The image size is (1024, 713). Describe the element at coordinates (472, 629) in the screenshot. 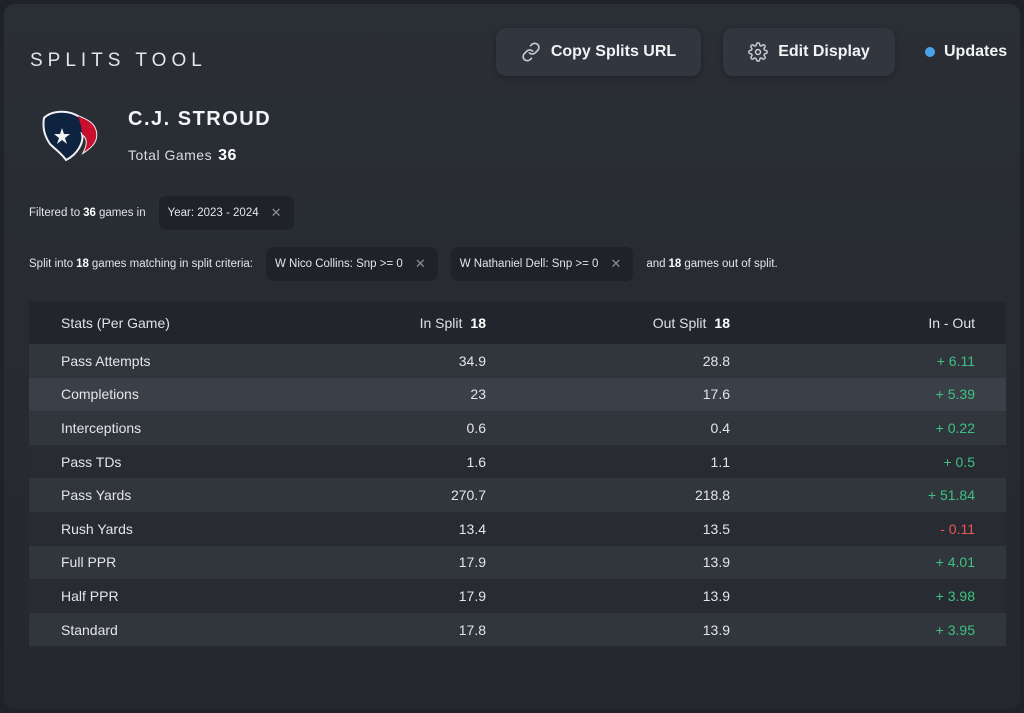

I see `row-in-split: 17.8` at that location.